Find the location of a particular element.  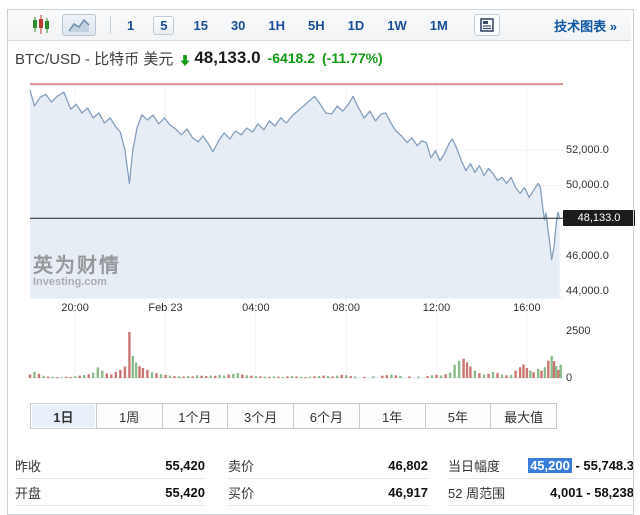

chart-toolbar: 1 5 15 30 1H 5H 1D 1W 1M 技术图表 » is located at coordinates (319, 25).